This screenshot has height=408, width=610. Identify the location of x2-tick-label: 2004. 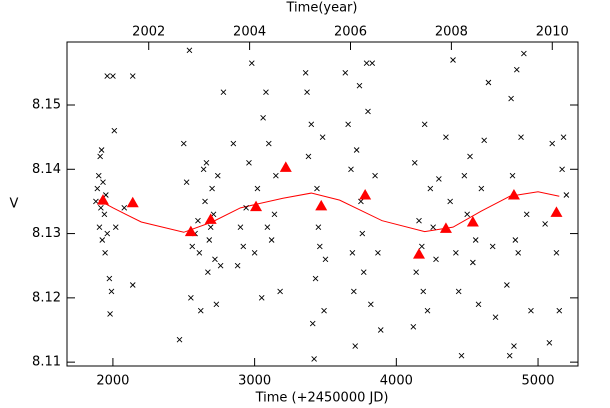
(249, 32).